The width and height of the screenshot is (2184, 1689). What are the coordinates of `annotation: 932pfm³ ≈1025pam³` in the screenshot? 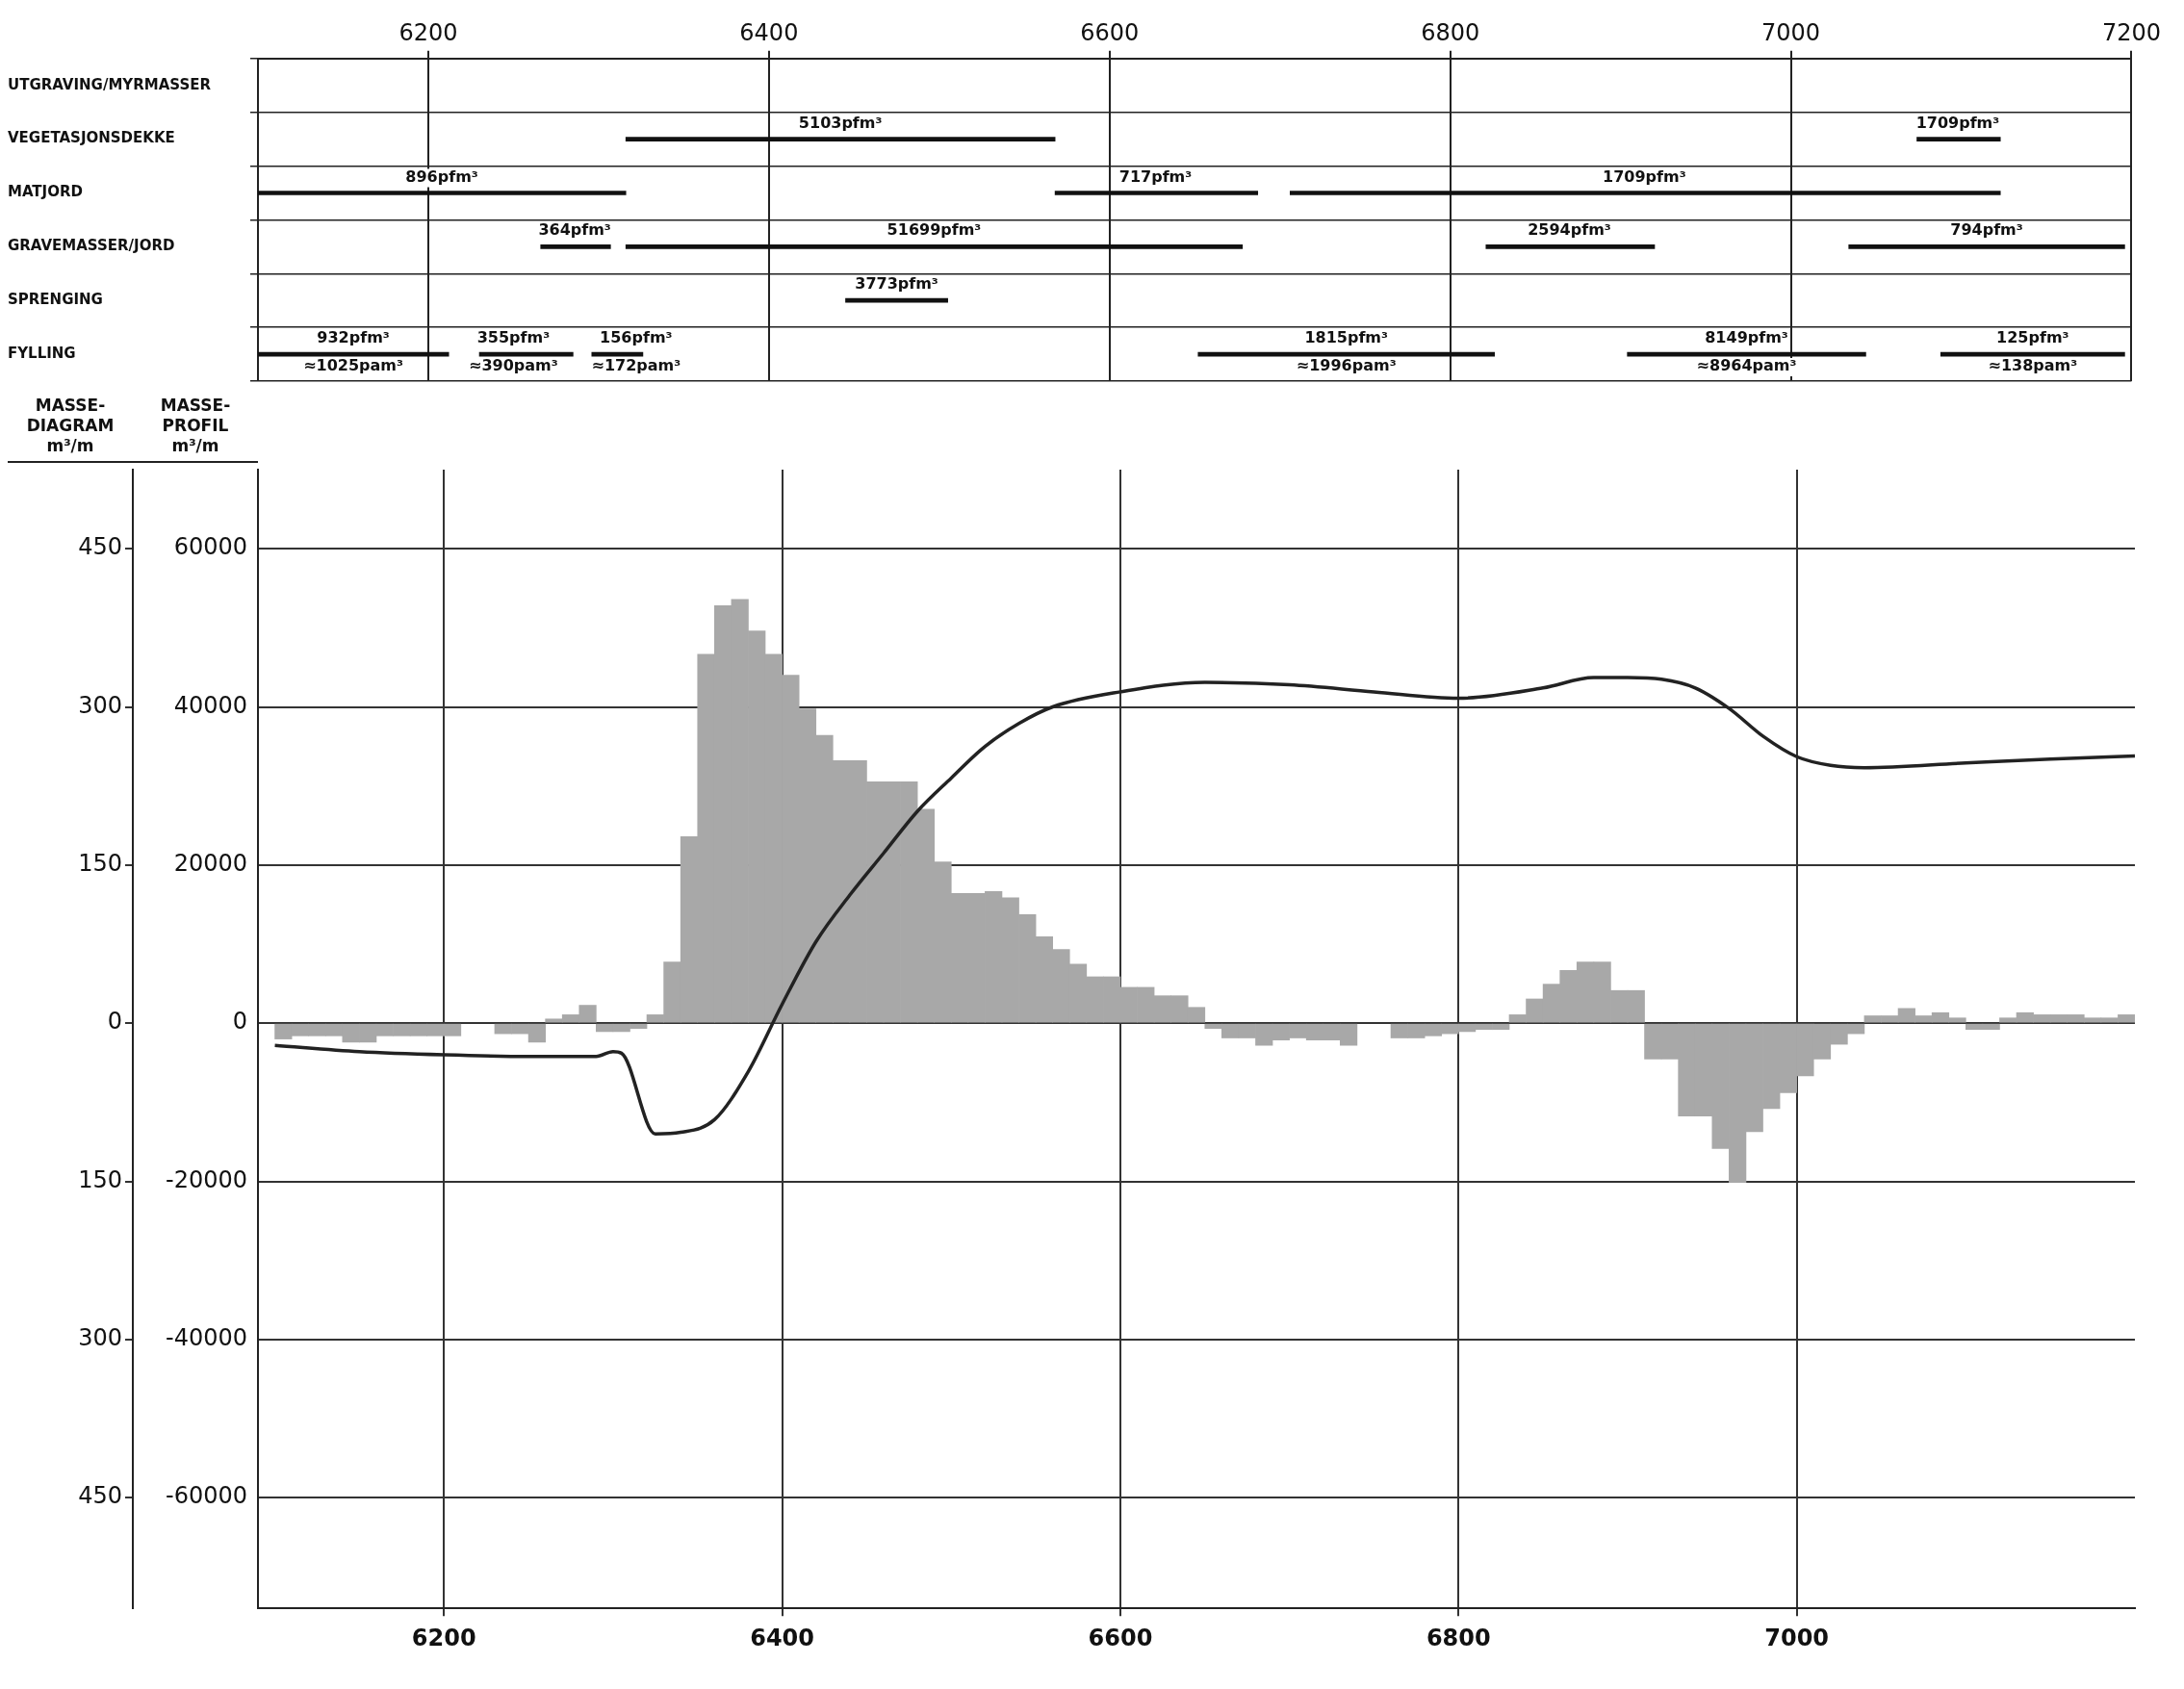 It's located at (354, 352).